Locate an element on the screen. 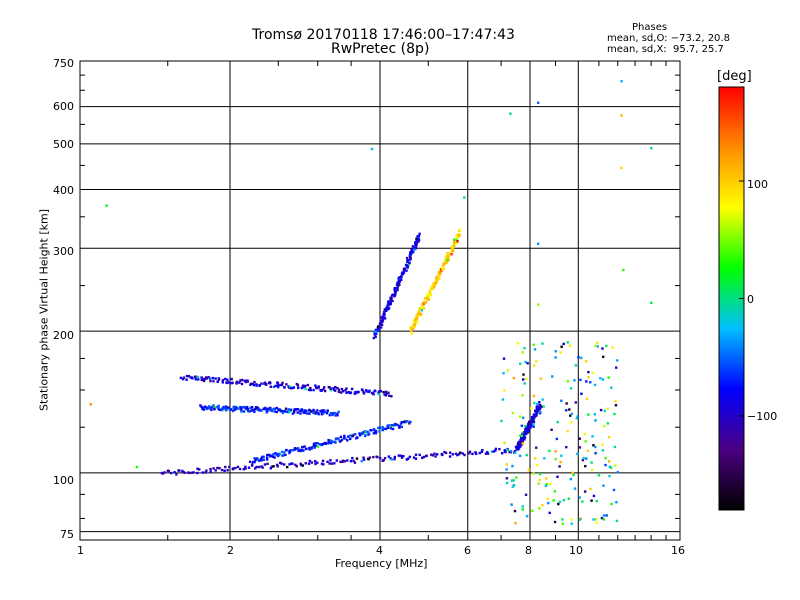 This screenshot has height=600, width=800. y-tick-label-750: 750 is located at coordinates (63, 63).